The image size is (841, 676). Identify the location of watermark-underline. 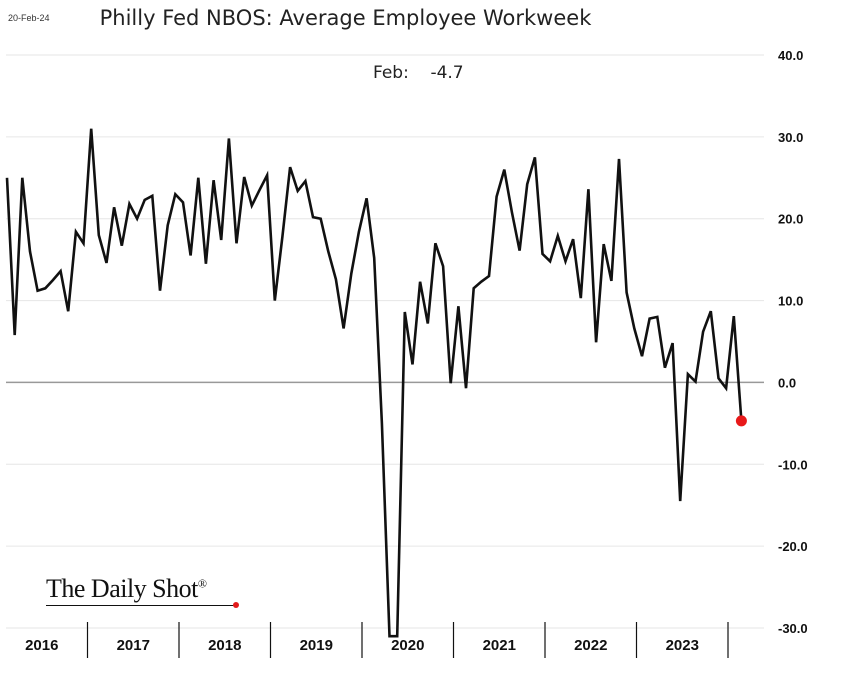
(141, 605).